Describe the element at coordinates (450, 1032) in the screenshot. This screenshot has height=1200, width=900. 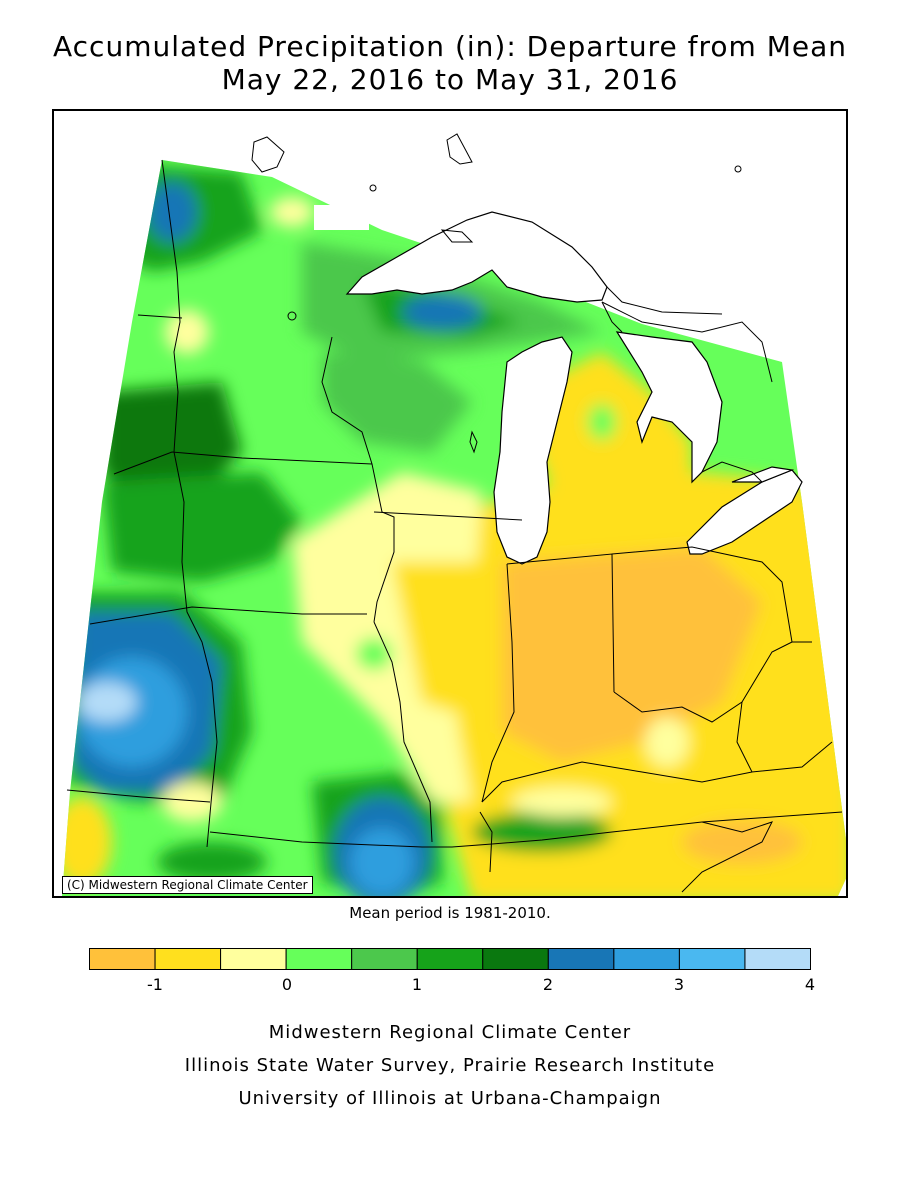
I see `credit-line-mrcc: Midwestern Regional Climate Center` at that location.